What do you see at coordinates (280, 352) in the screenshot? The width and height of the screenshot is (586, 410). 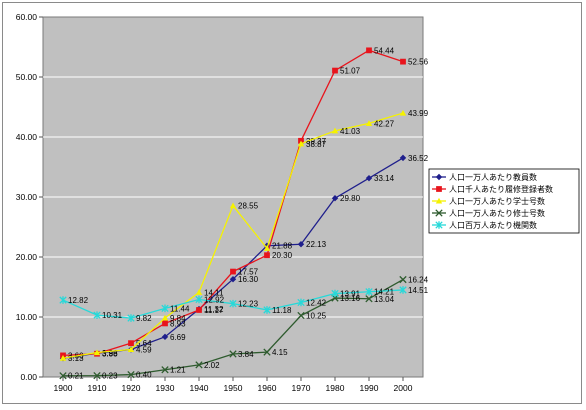 I see `data-label: 4.15` at bounding box center [280, 352].